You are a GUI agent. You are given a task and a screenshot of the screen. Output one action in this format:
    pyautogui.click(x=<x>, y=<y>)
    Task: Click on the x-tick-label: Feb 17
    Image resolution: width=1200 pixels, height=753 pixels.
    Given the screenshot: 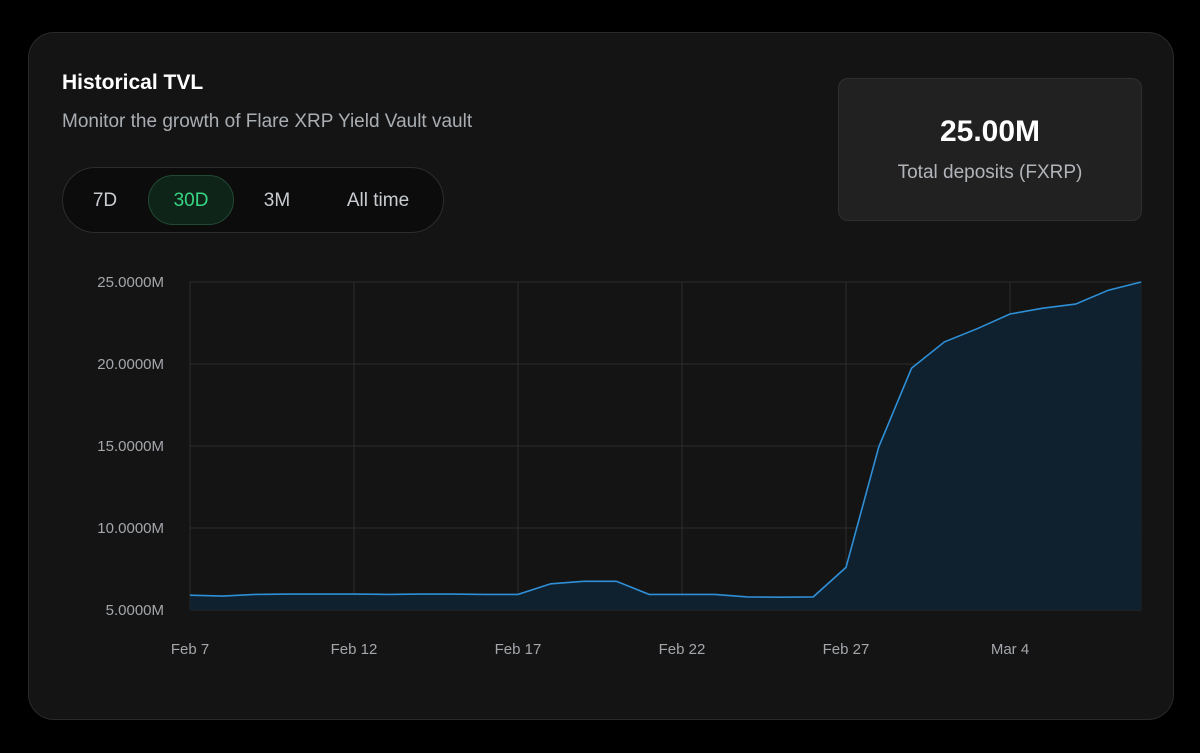 What is the action you would take?
    pyautogui.click(x=518, y=649)
    